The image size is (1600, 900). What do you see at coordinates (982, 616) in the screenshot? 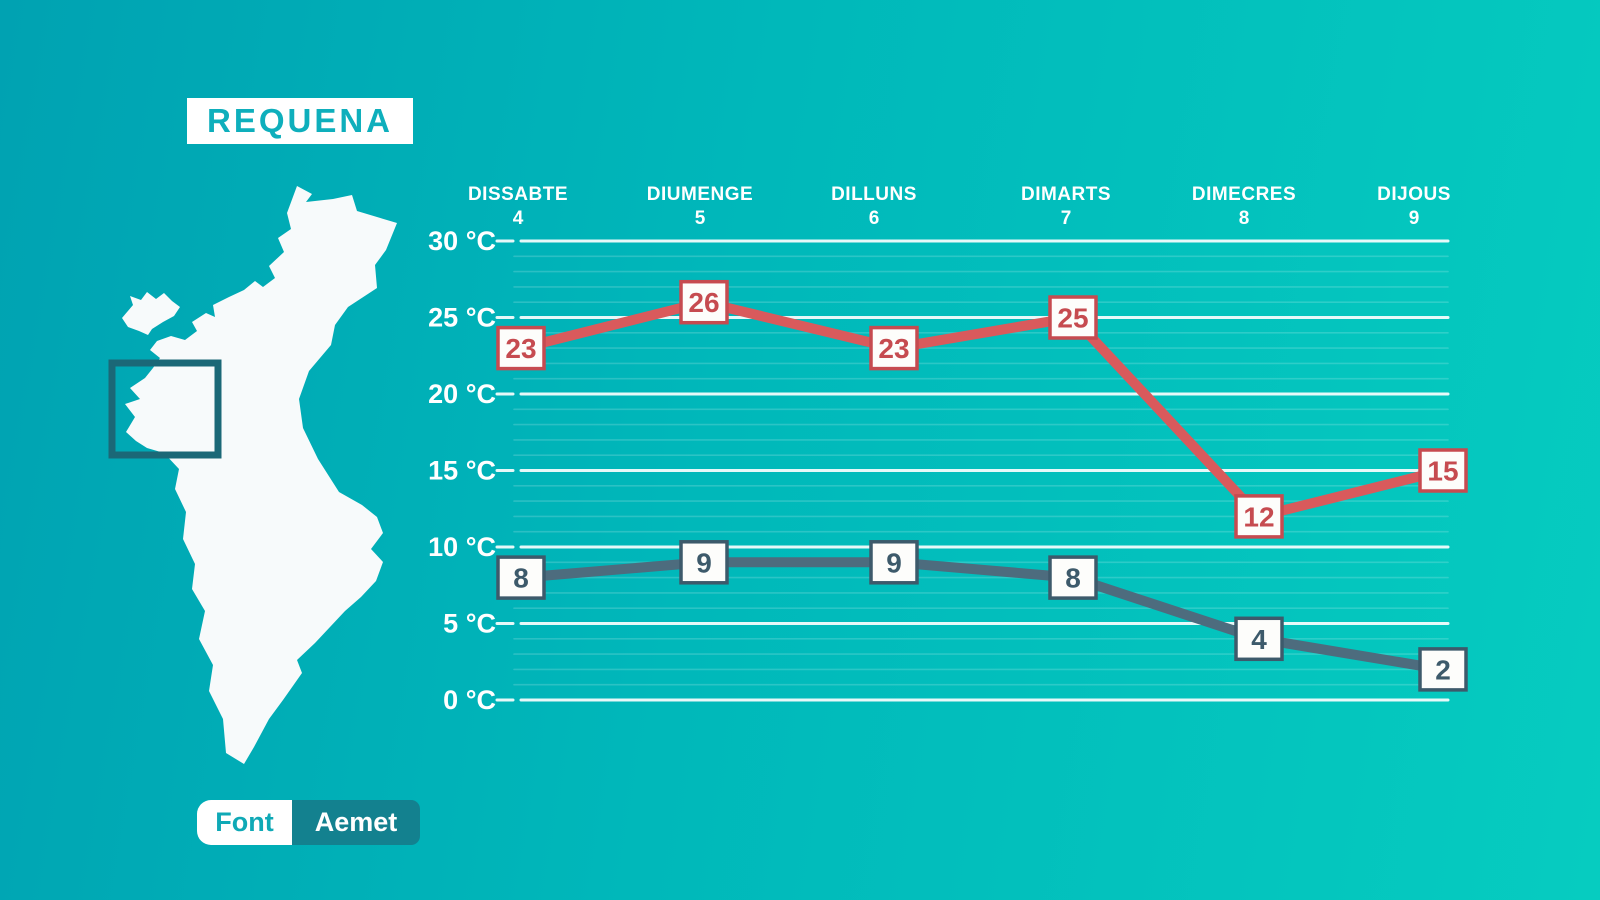
I see `minimum-temperature-line` at bounding box center [982, 616].